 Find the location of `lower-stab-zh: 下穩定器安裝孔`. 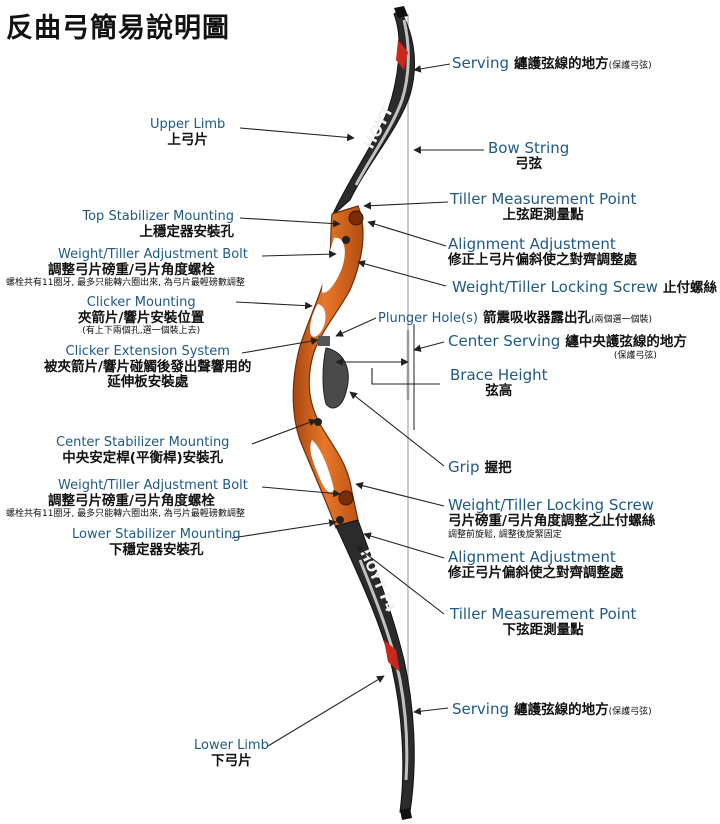

lower-stab-zh: 下穩定器安裝孔 is located at coordinates (156, 549).